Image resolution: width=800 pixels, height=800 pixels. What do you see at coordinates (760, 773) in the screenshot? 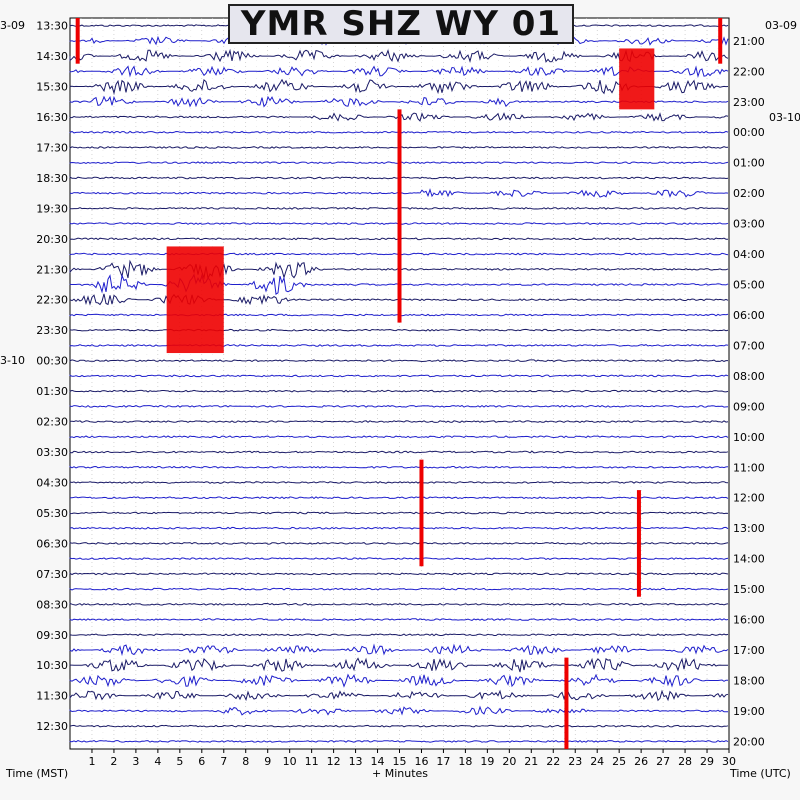
I see `right-axis-label: Time (UTC)` at bounding box center [760, 773].